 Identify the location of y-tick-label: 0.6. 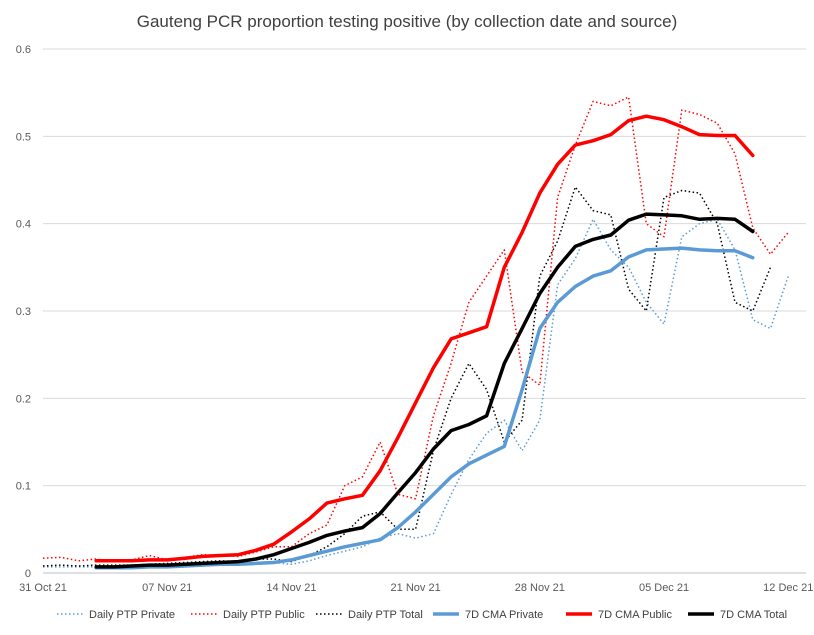
(23, 50).